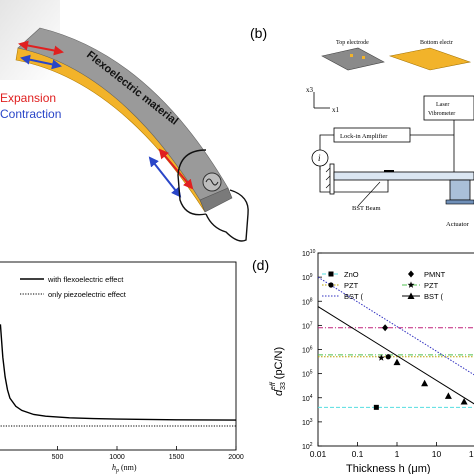  What do you see at coordinates (352, 43) in the screenshot?
I see `top-electrode-label: Top electrode` at bounding box center [352, 43].